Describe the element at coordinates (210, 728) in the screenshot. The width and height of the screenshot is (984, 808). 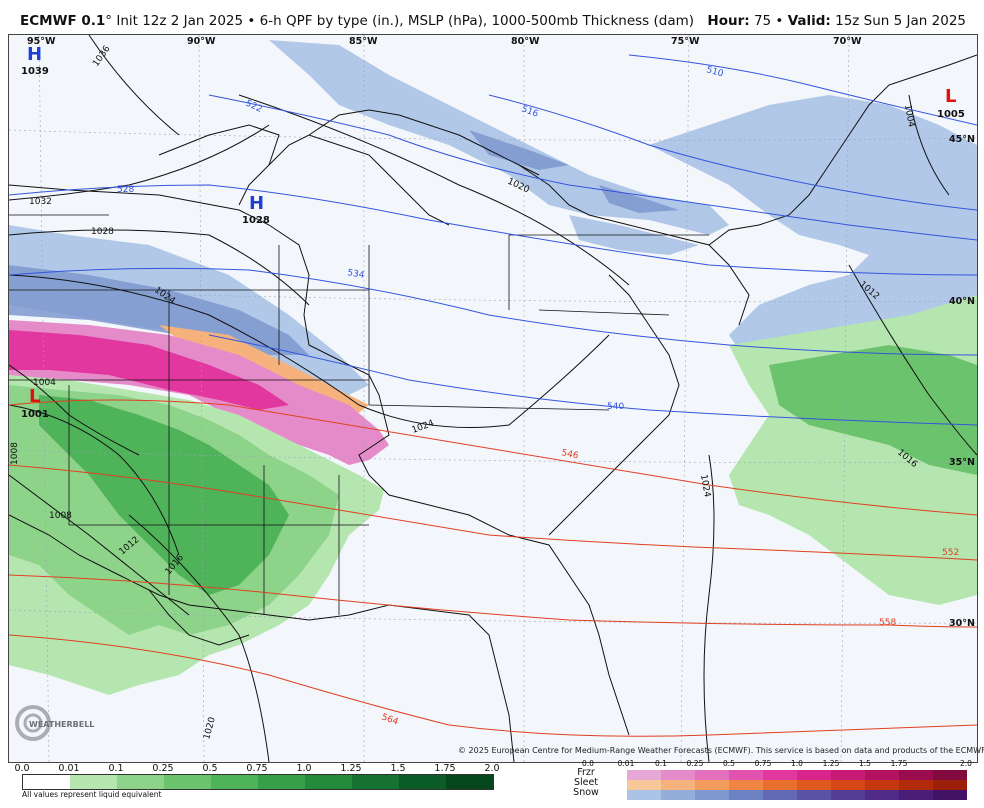
I see `isobar-label: 1020` at that location.